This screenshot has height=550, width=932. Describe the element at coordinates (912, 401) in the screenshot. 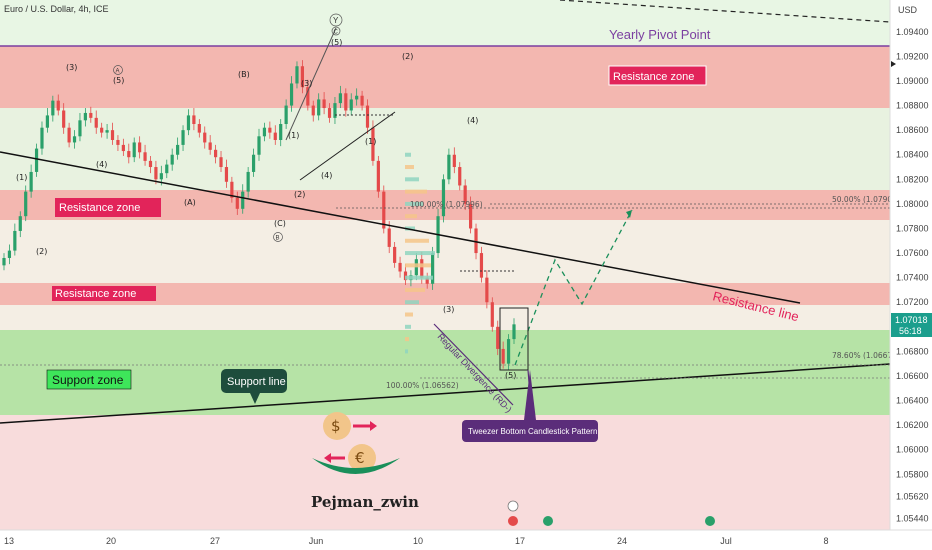

I see `price-tick-label: 1.06400` at that location.